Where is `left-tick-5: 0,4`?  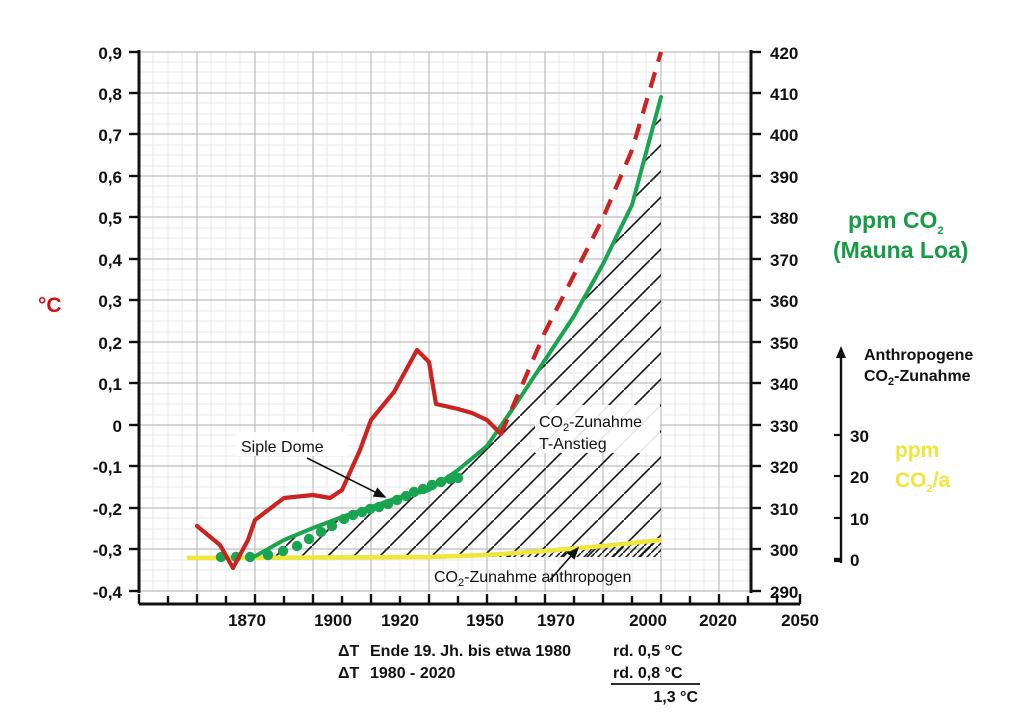
left-tick-5: 0,4 is located at coordinates (110, 260).